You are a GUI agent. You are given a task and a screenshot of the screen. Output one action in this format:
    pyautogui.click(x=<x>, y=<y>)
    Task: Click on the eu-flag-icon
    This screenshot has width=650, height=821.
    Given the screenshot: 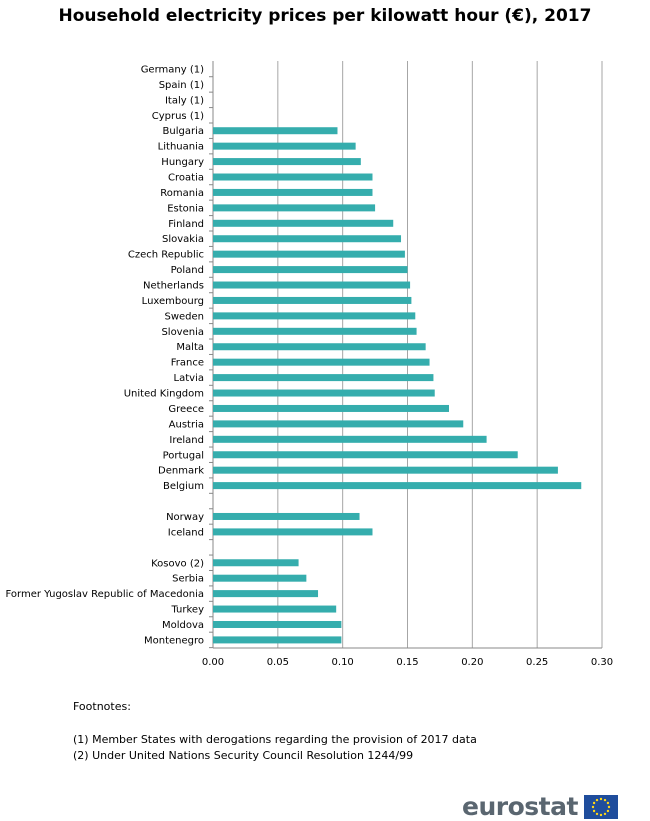 What is the action you would take?
    pyautogui.click(x=600, y=806)
    